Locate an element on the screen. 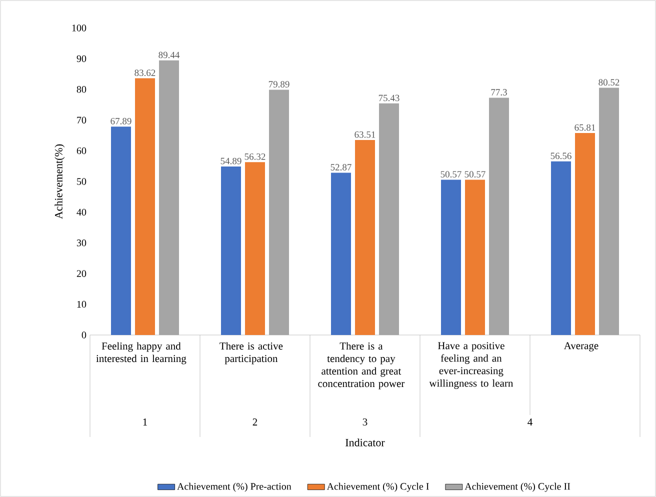 Image resolution: width=656 pixels, height=497 pixels. data-label: 56.56 is located at coordinates (561, 156).